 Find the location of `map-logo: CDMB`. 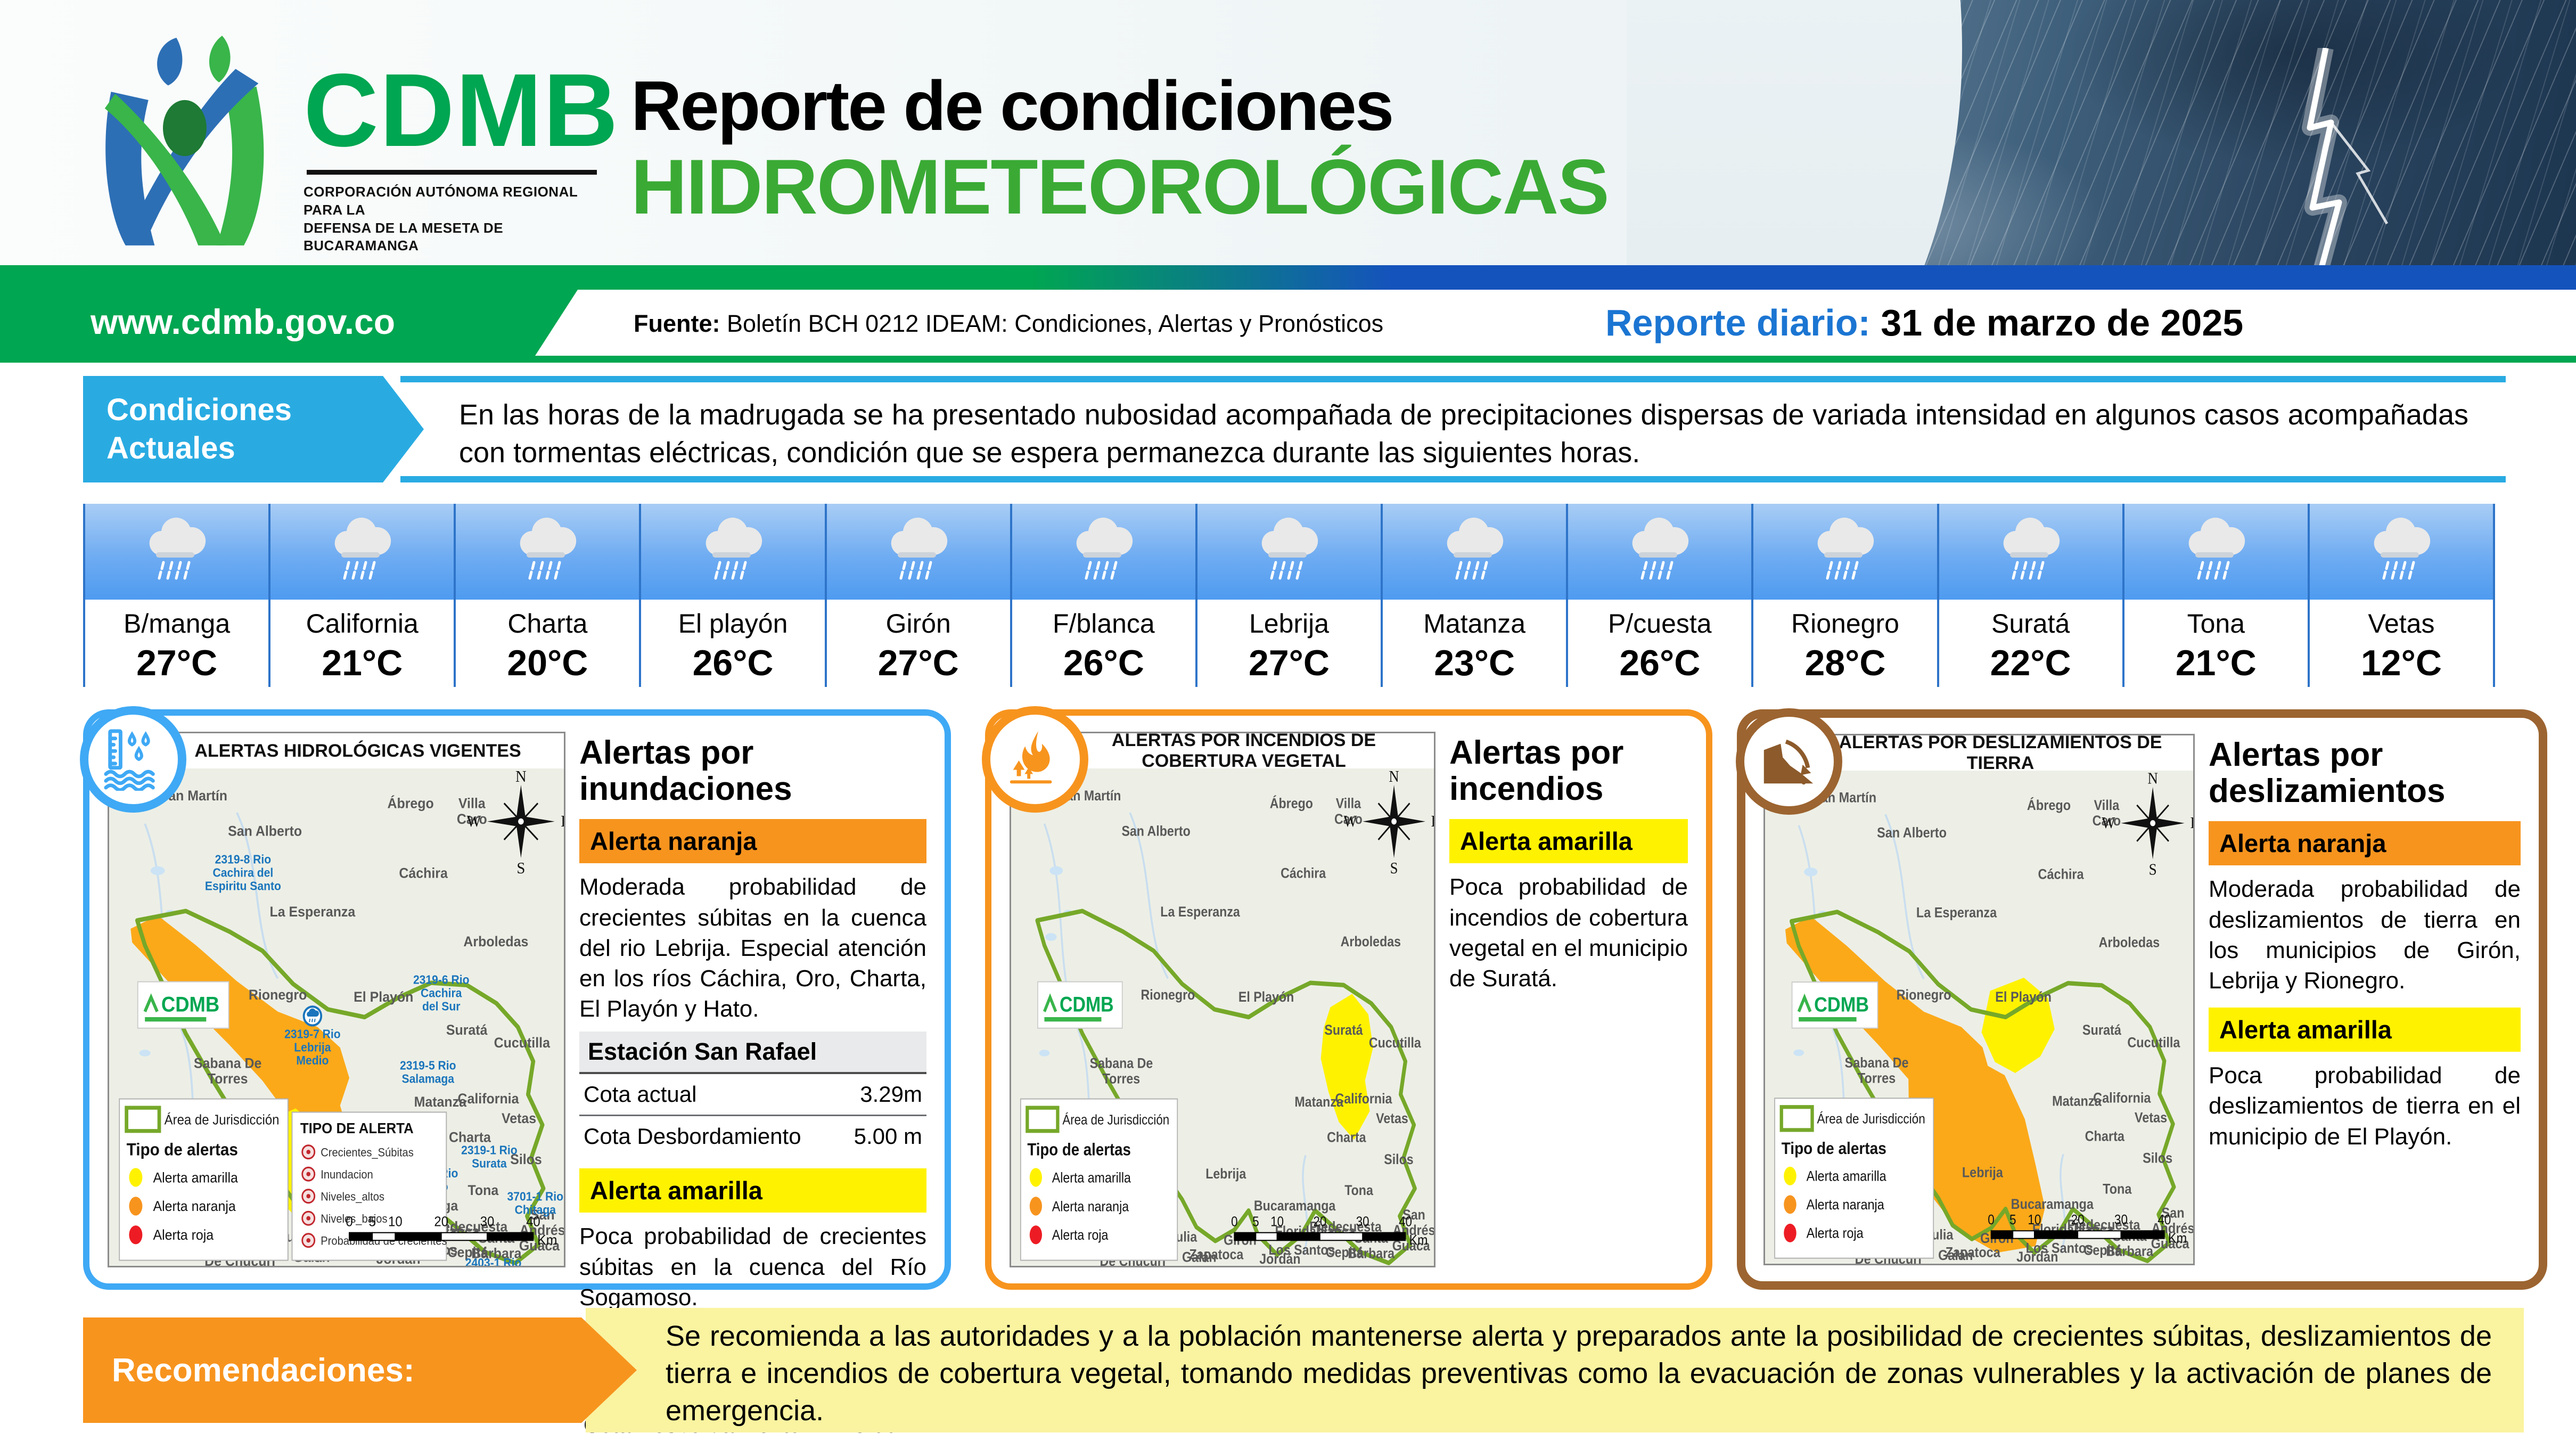

map-logo: CDMB is located at coordinates (183, 1005).